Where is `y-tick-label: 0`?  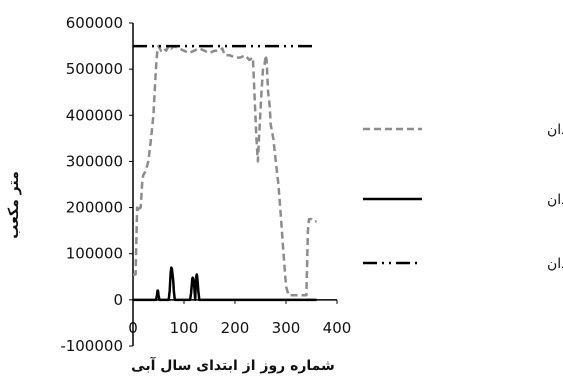
y-tick-label: 0 is located at coordinates (118, 300).